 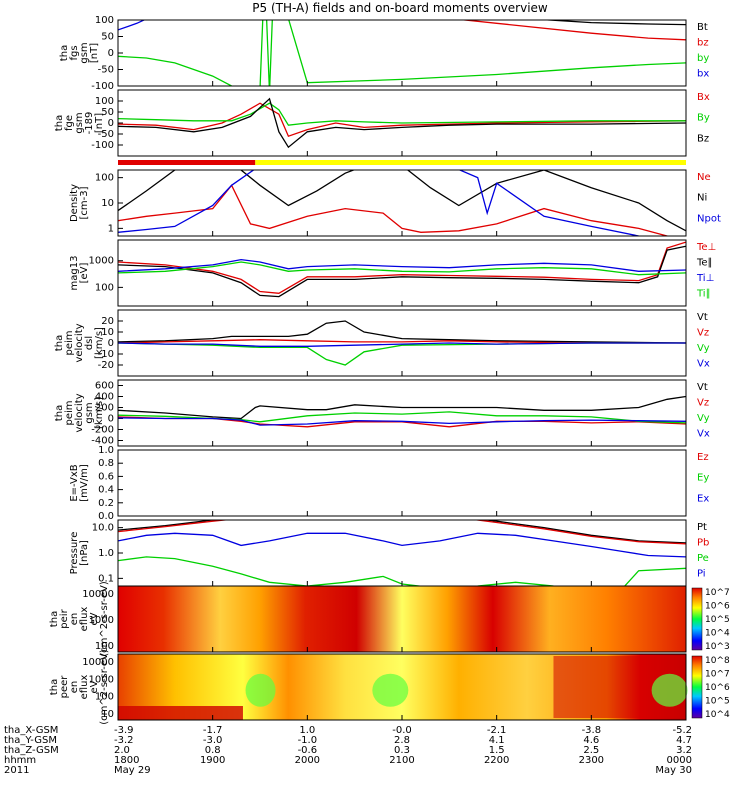 What do you see at coordinates (702, 198) in the screenshot?
I see `legend-label: Ni` at bounding box center [702, 198].